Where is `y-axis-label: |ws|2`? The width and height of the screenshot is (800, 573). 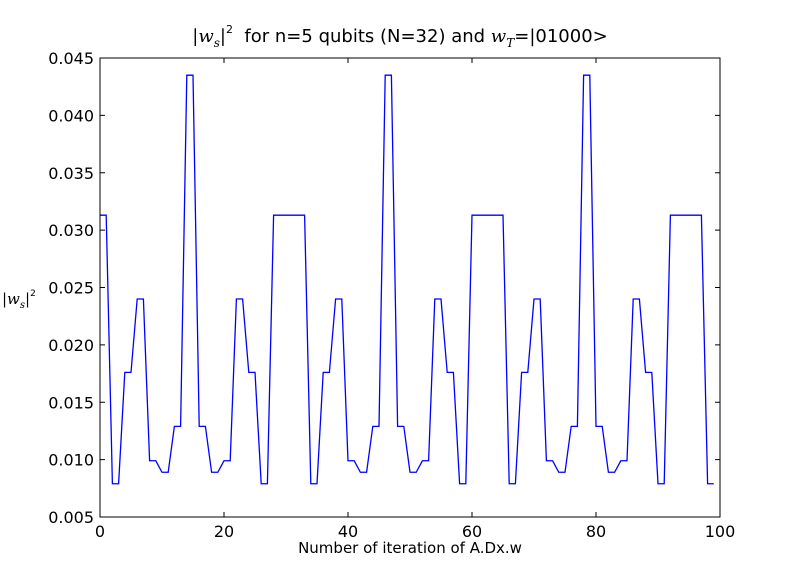
y-axis-label: |ws|2 is located at coordinates (19, 300).